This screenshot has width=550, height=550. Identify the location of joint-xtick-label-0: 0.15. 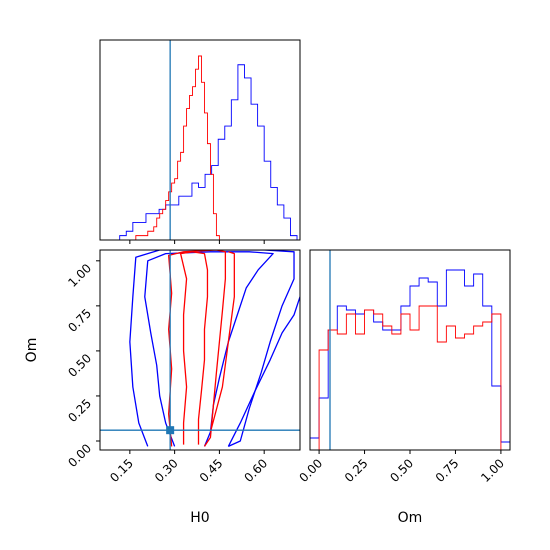
(121, 470).